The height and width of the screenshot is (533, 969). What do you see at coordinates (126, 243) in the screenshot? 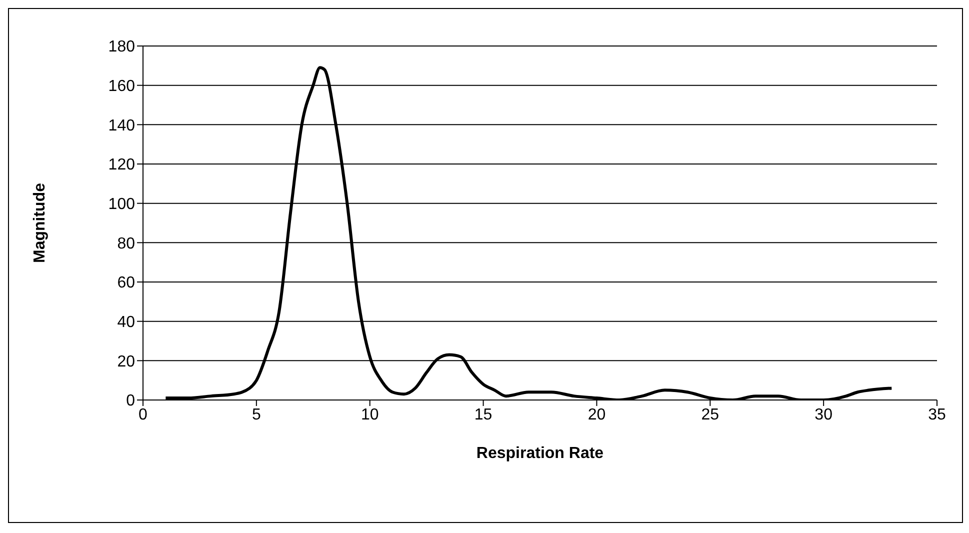
I see `y-tick-label: 80` at bounding box center [126, 243].